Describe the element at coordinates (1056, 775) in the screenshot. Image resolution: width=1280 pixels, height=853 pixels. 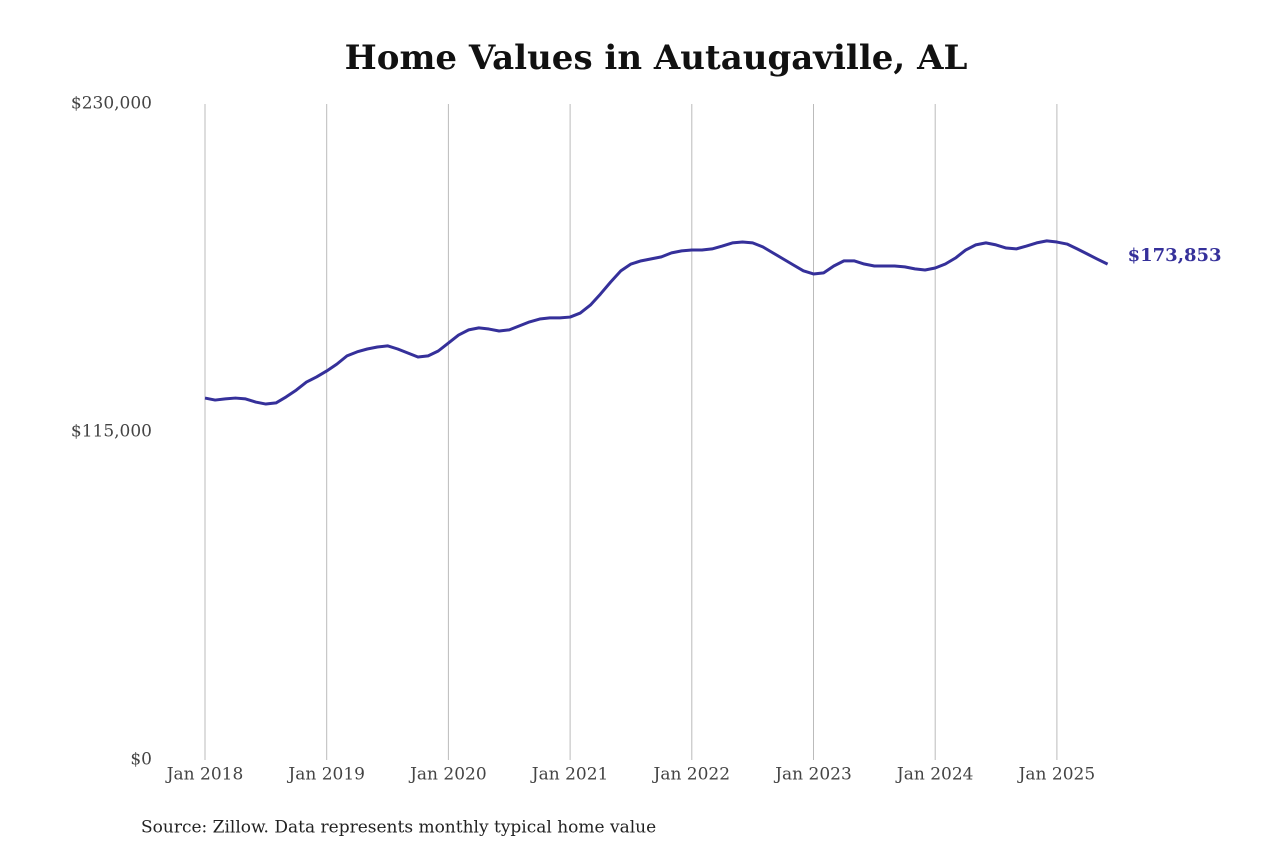
I see `x-tick-label: Jan 2025` at that location.